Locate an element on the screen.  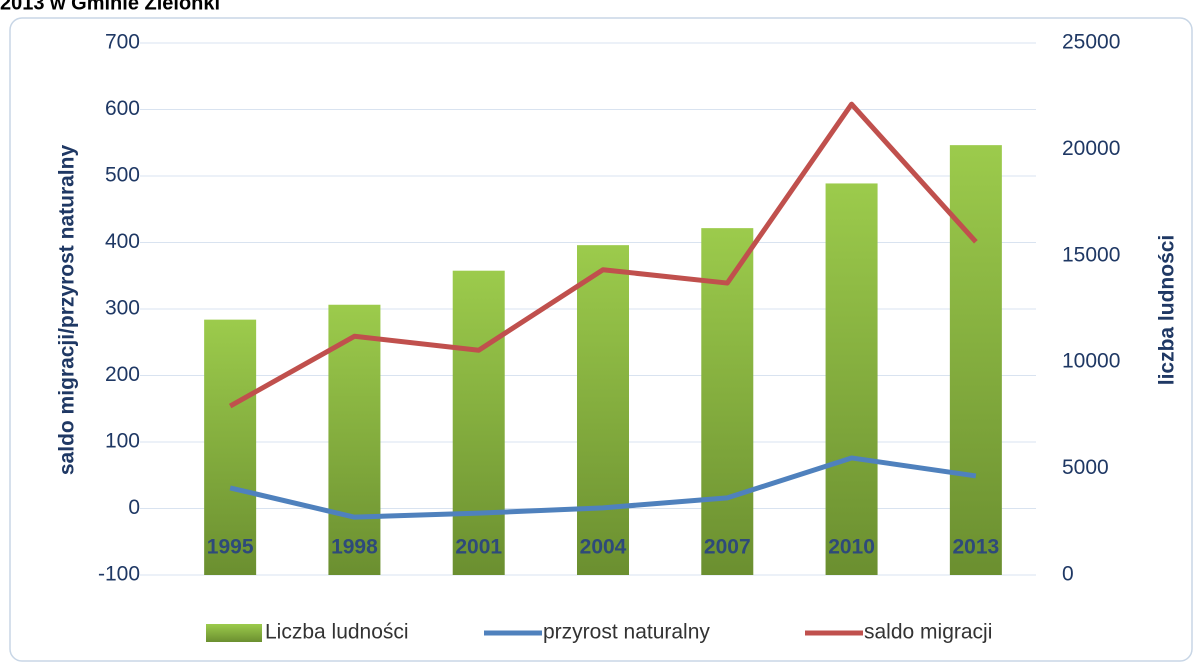
x-tick-label: 2013 is located at coordinates (975, 547).